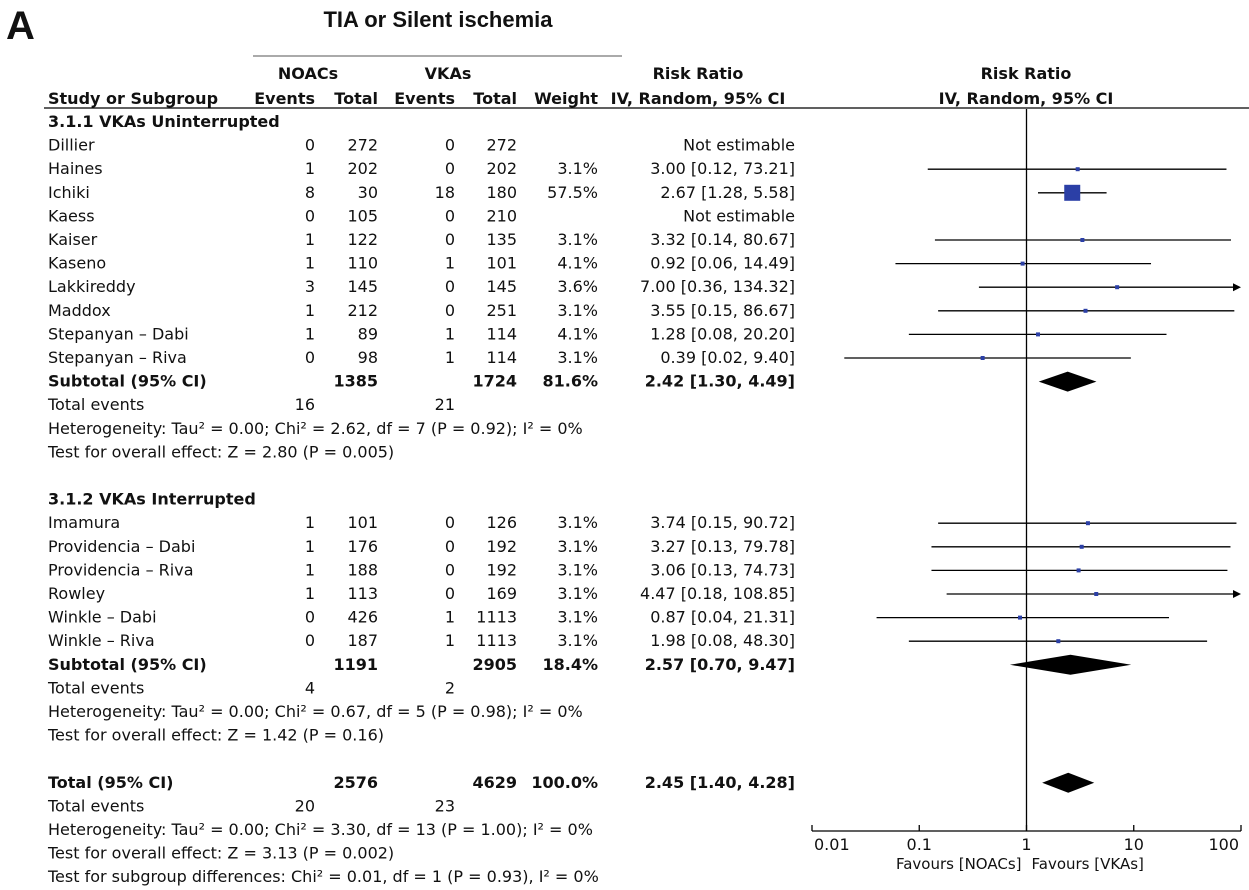 This screenshot has width=1249, height=890. Describe the element at coordinates (121, 569) in the screenshot. I see `study-name: Providencia – Riva` at that location.